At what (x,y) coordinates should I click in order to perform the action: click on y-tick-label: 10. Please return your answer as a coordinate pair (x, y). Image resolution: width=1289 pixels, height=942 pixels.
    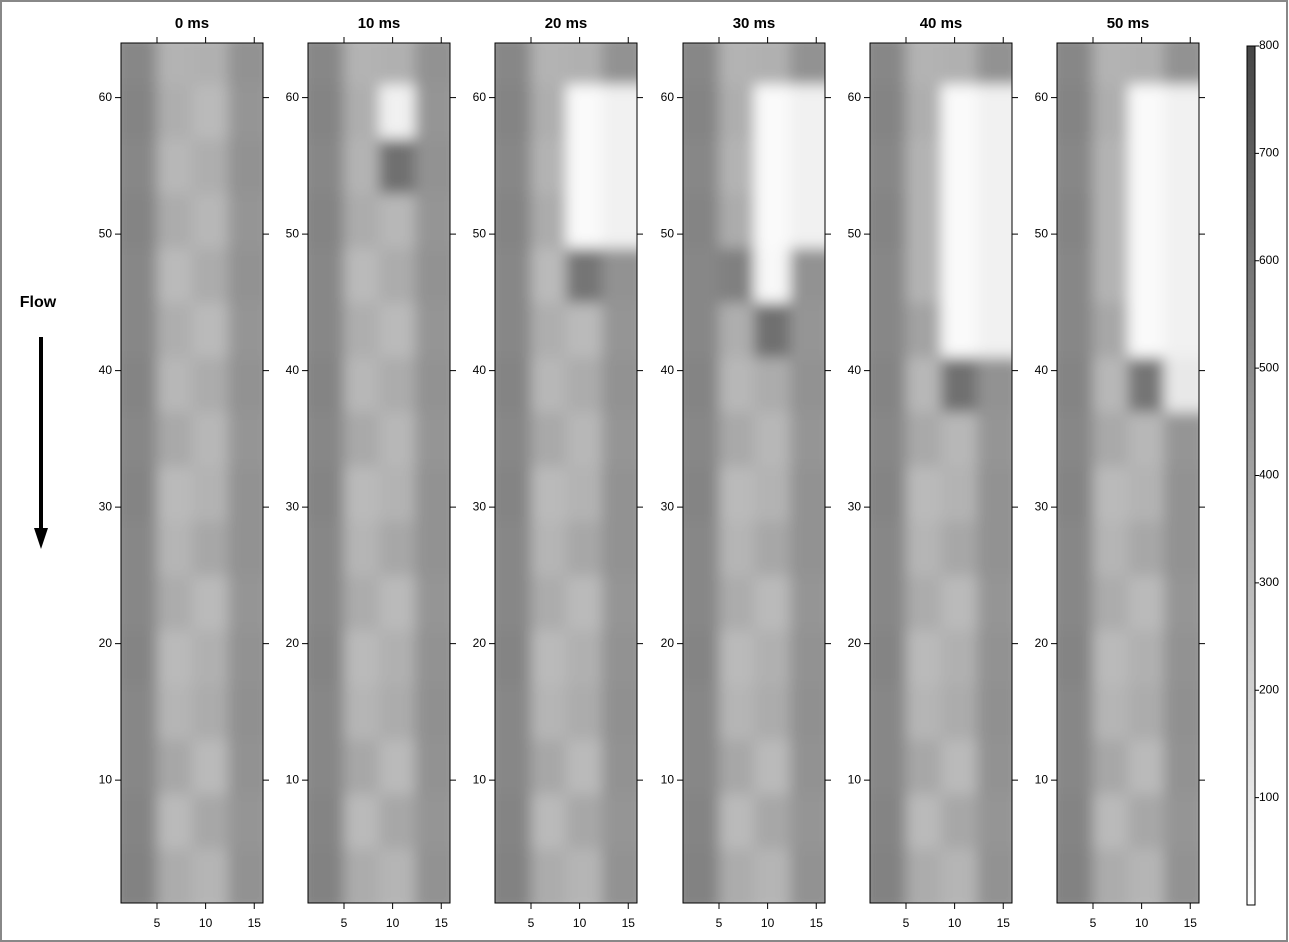
    Looking at the image, I should click on (106, 779).